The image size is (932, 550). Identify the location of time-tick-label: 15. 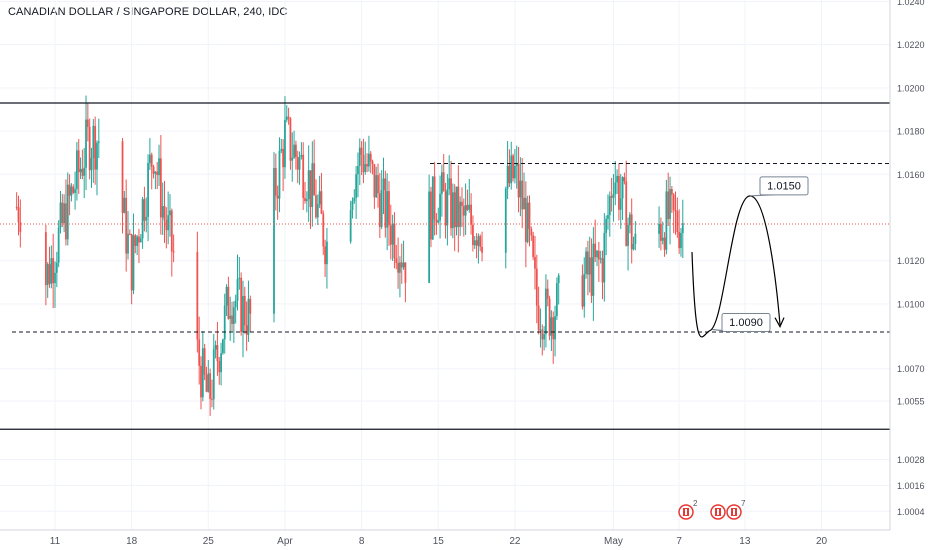
(439, 541).